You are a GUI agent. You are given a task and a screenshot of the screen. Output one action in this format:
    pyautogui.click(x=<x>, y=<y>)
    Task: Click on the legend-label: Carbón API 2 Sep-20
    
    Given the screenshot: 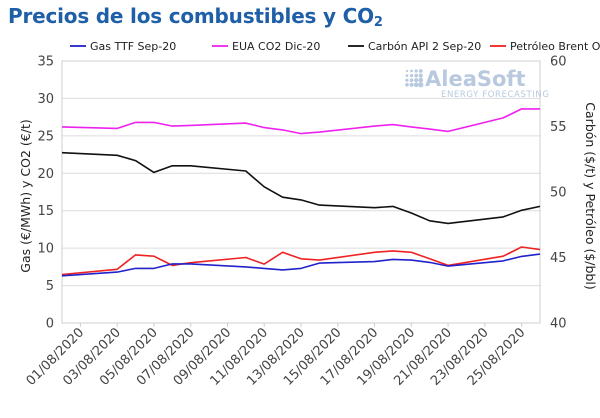 What is the action you would take?
    pyautogui.click(x=424, y=46)
    